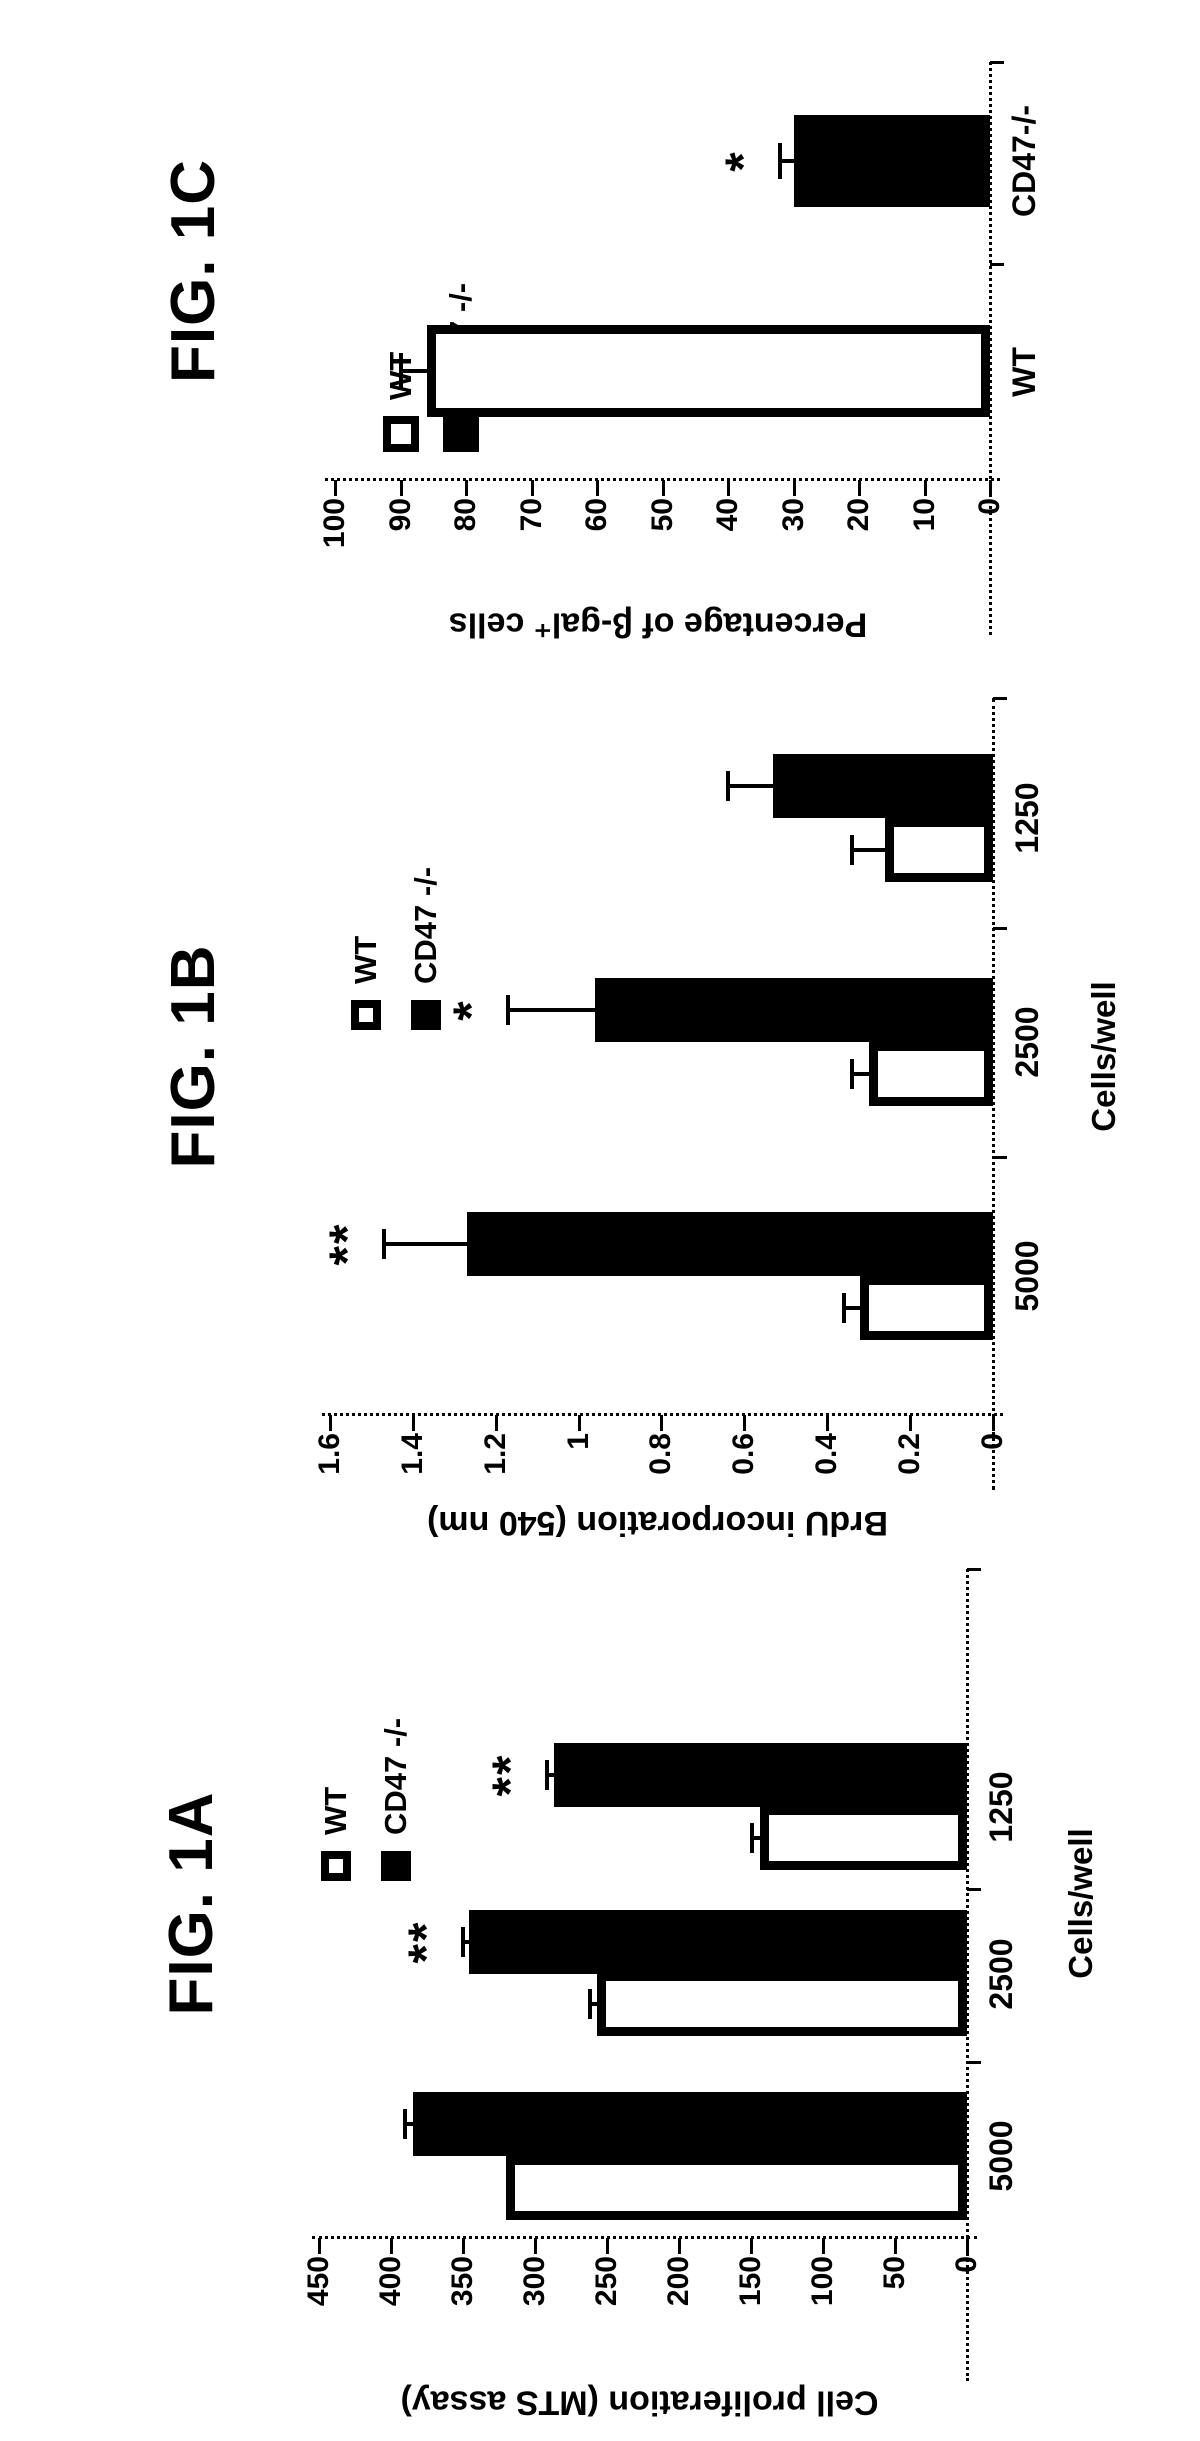 The image size is (1200, 2441). I want to click on value-axis-tick-label: 150, so click(750, 2281).